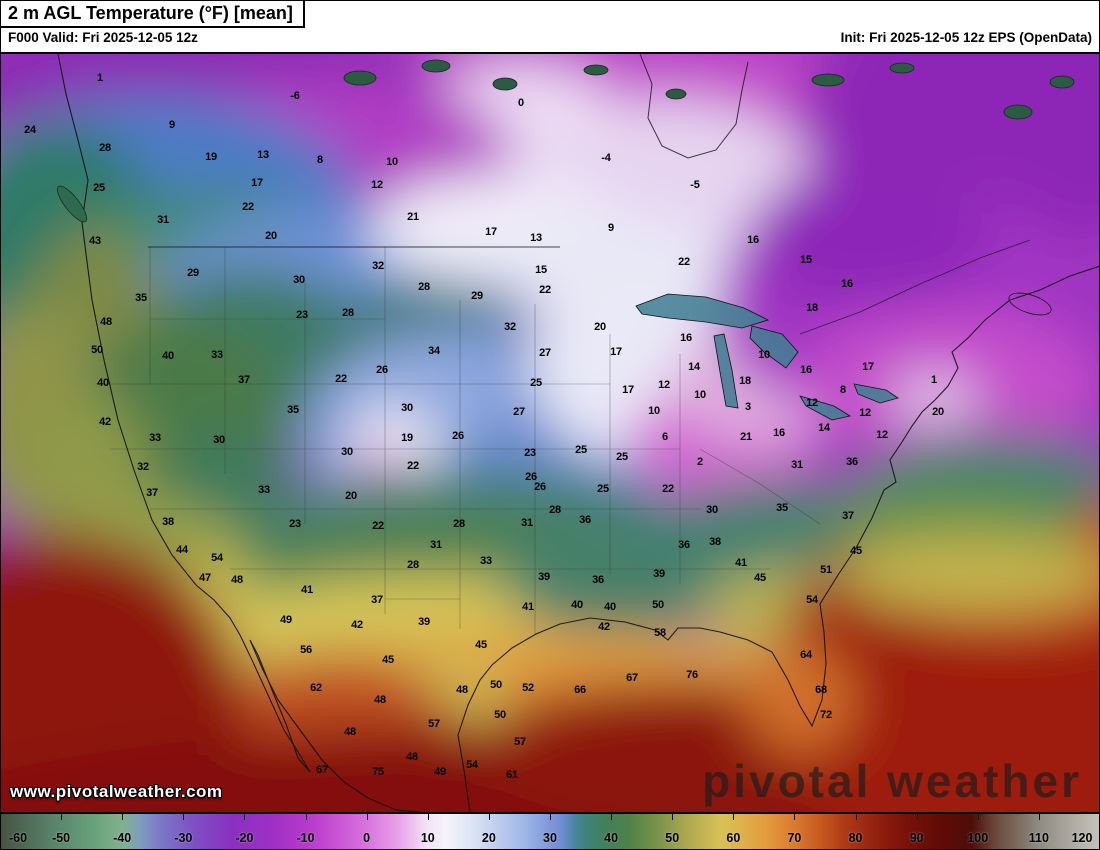 The image size is (1100, 850). What do you see at coordinates (826, 570) in the screenshot?
I see `temp-label: 51` at bounding box center [826, 570].